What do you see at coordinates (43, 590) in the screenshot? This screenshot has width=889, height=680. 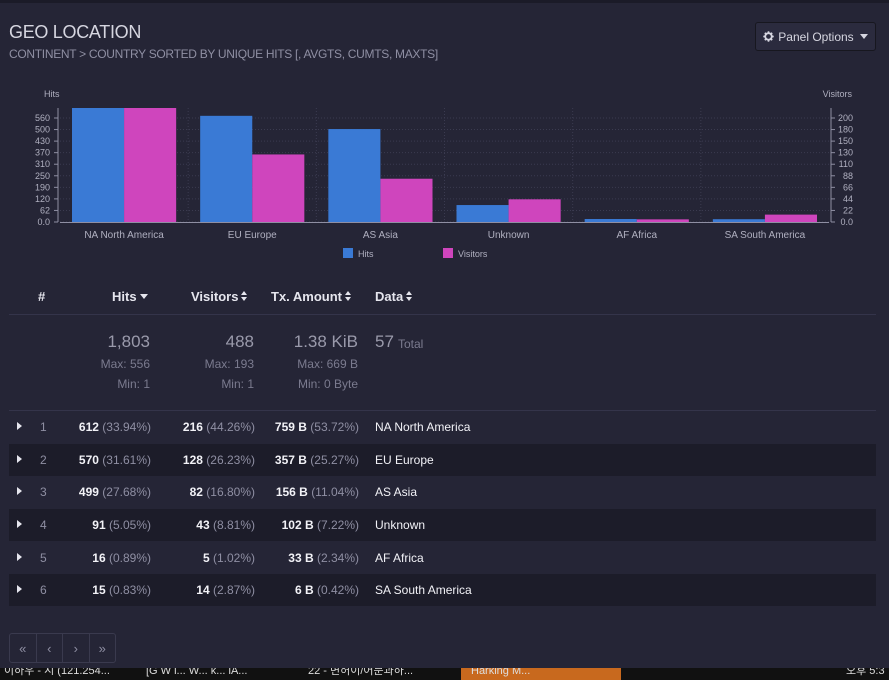 I see `row-index: 6` at bounding box center [43, 590].